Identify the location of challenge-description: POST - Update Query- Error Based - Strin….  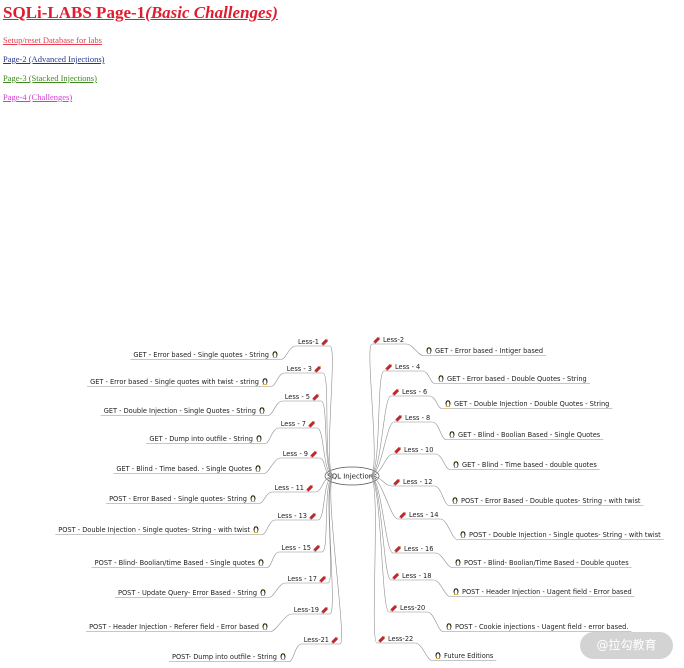
(187, 593).